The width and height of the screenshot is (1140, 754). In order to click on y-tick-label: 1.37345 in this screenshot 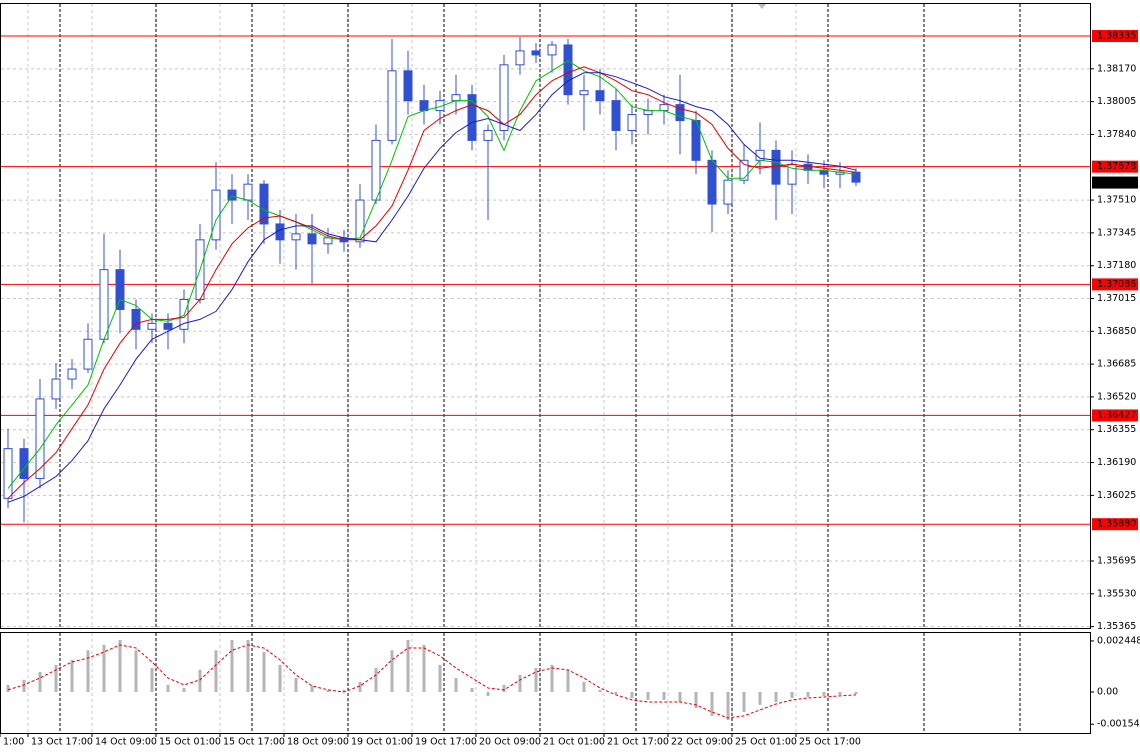, I will do `click(1116, 232)`.